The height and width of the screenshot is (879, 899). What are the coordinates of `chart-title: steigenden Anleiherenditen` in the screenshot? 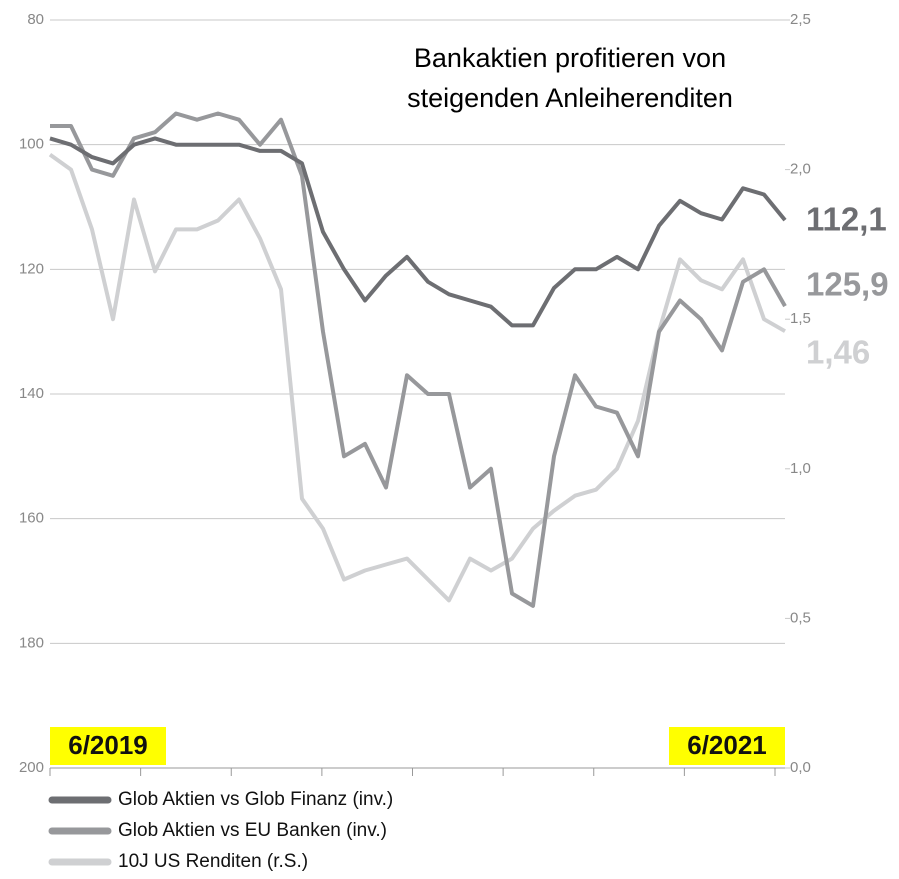 It's located at (570, 98).